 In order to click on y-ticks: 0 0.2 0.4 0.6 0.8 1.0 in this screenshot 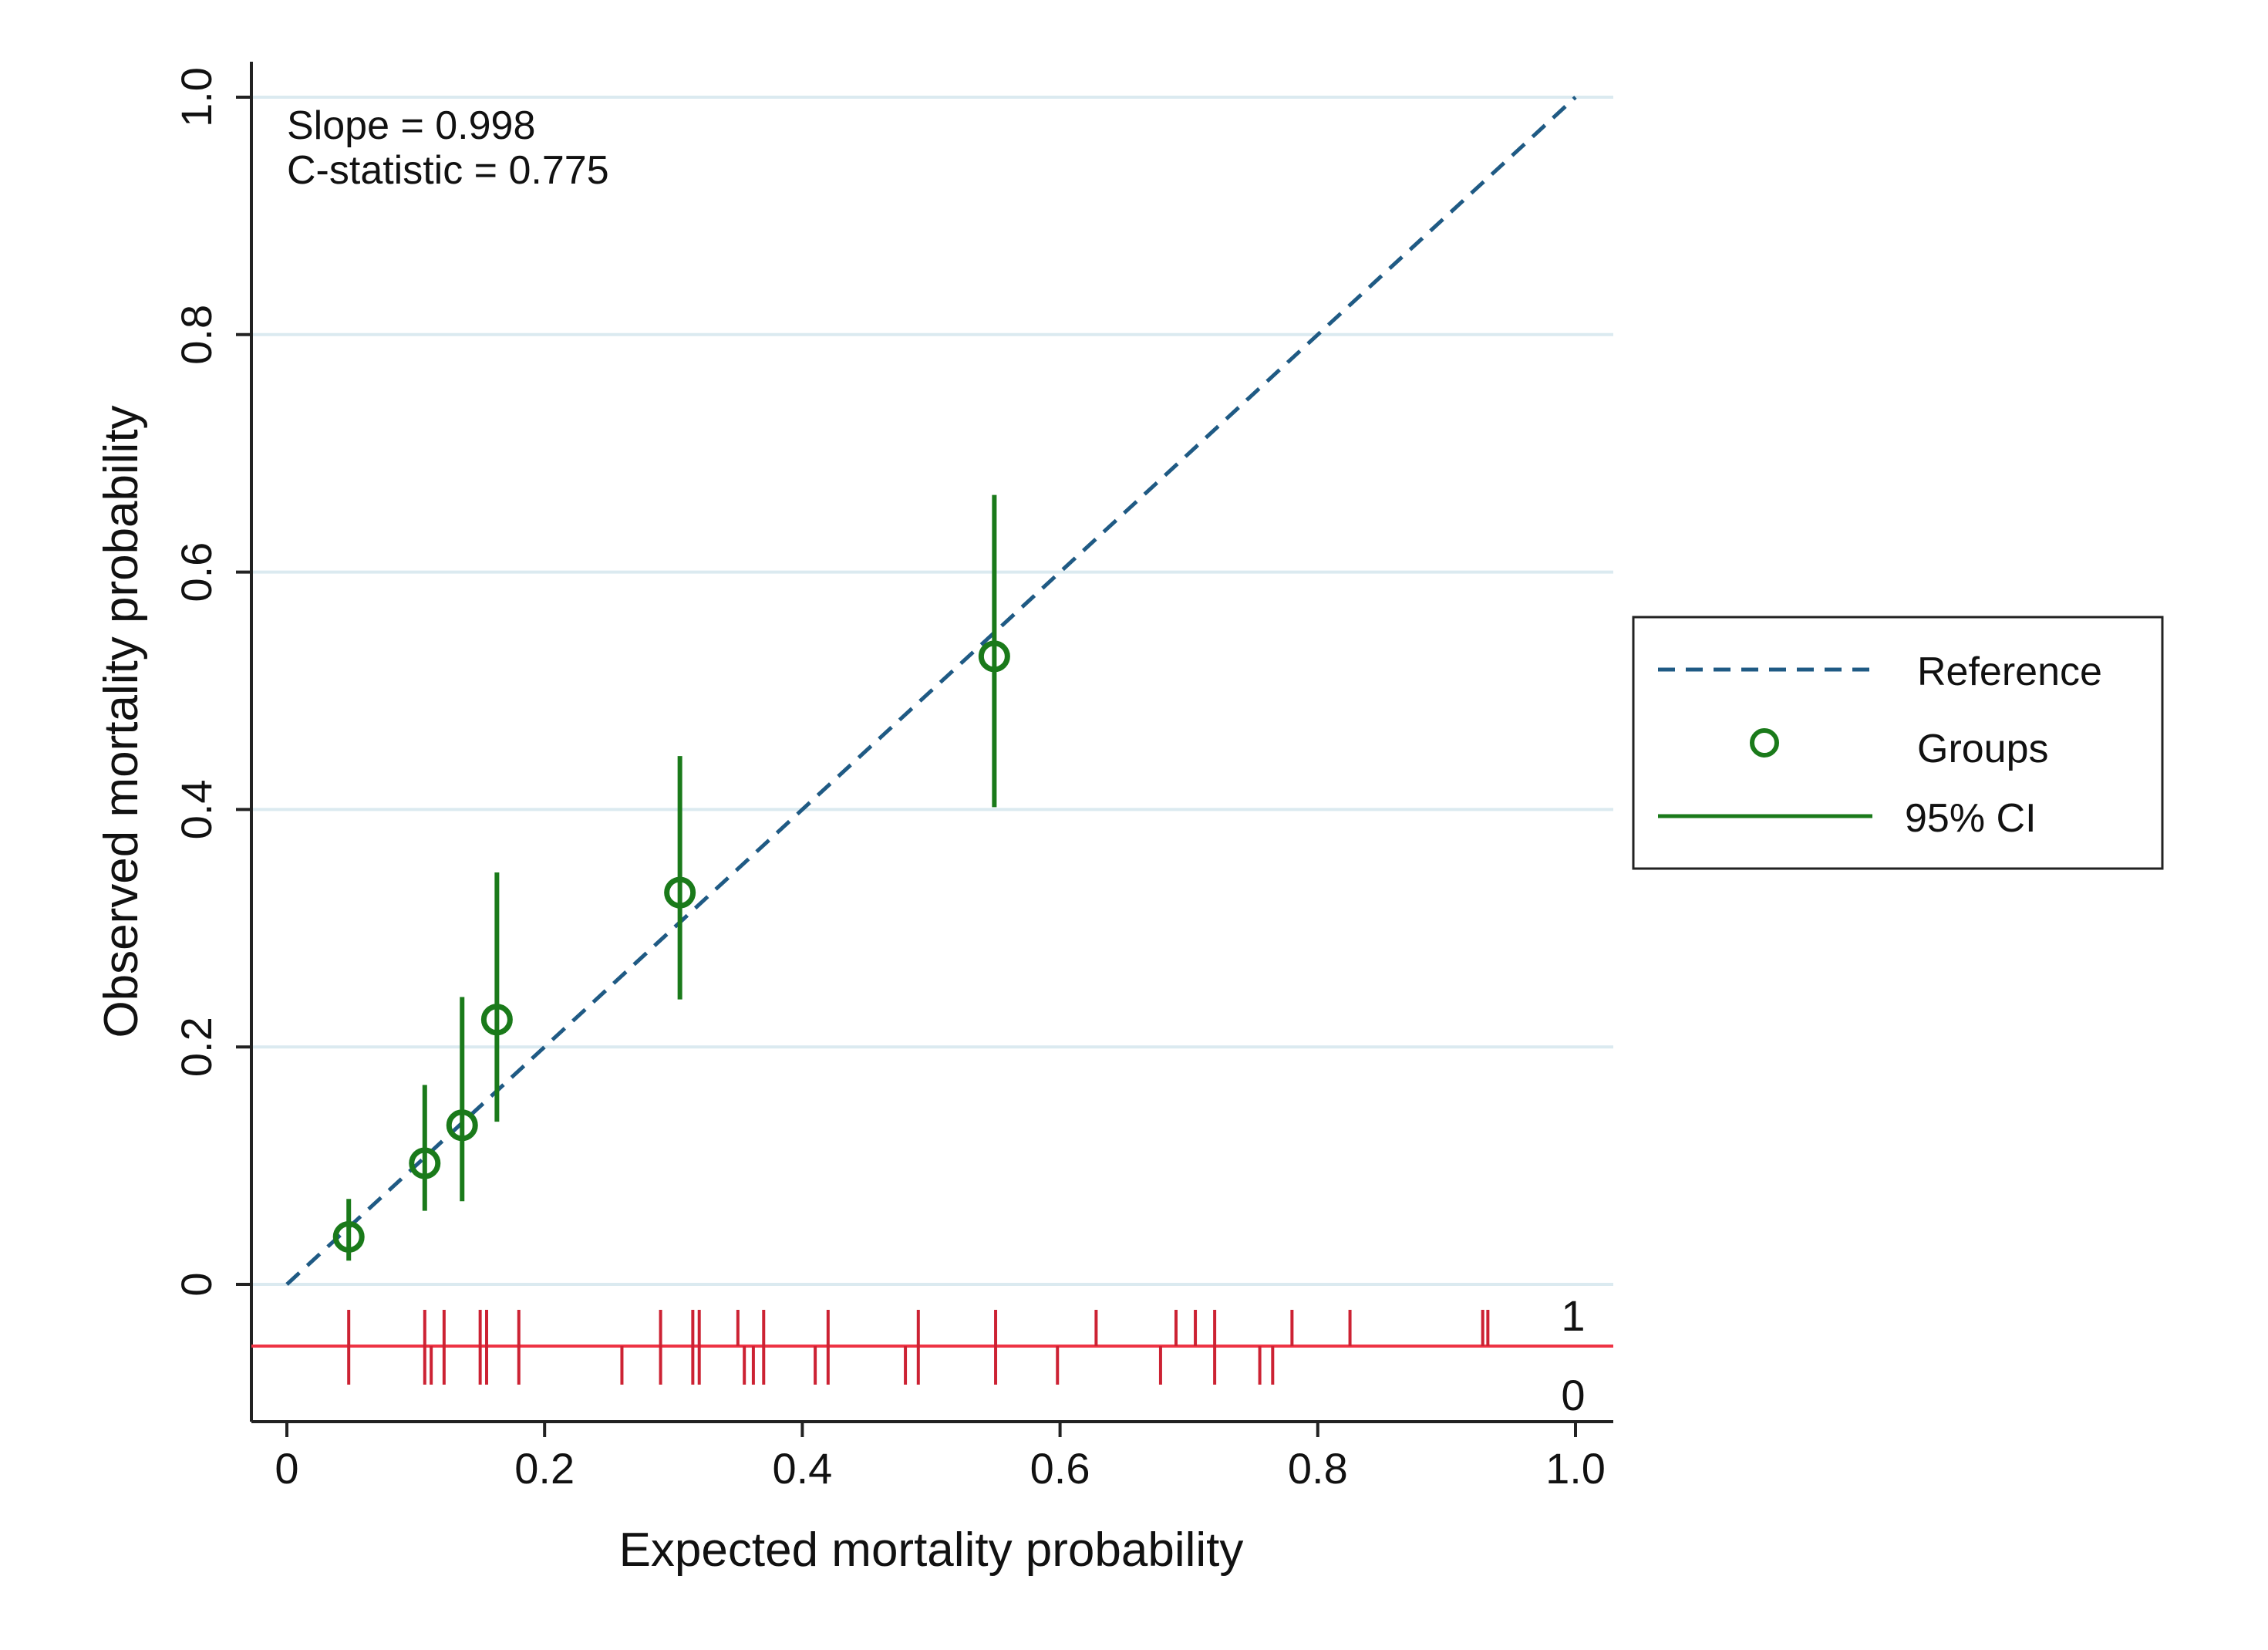, I will do `click(211, 682)`.